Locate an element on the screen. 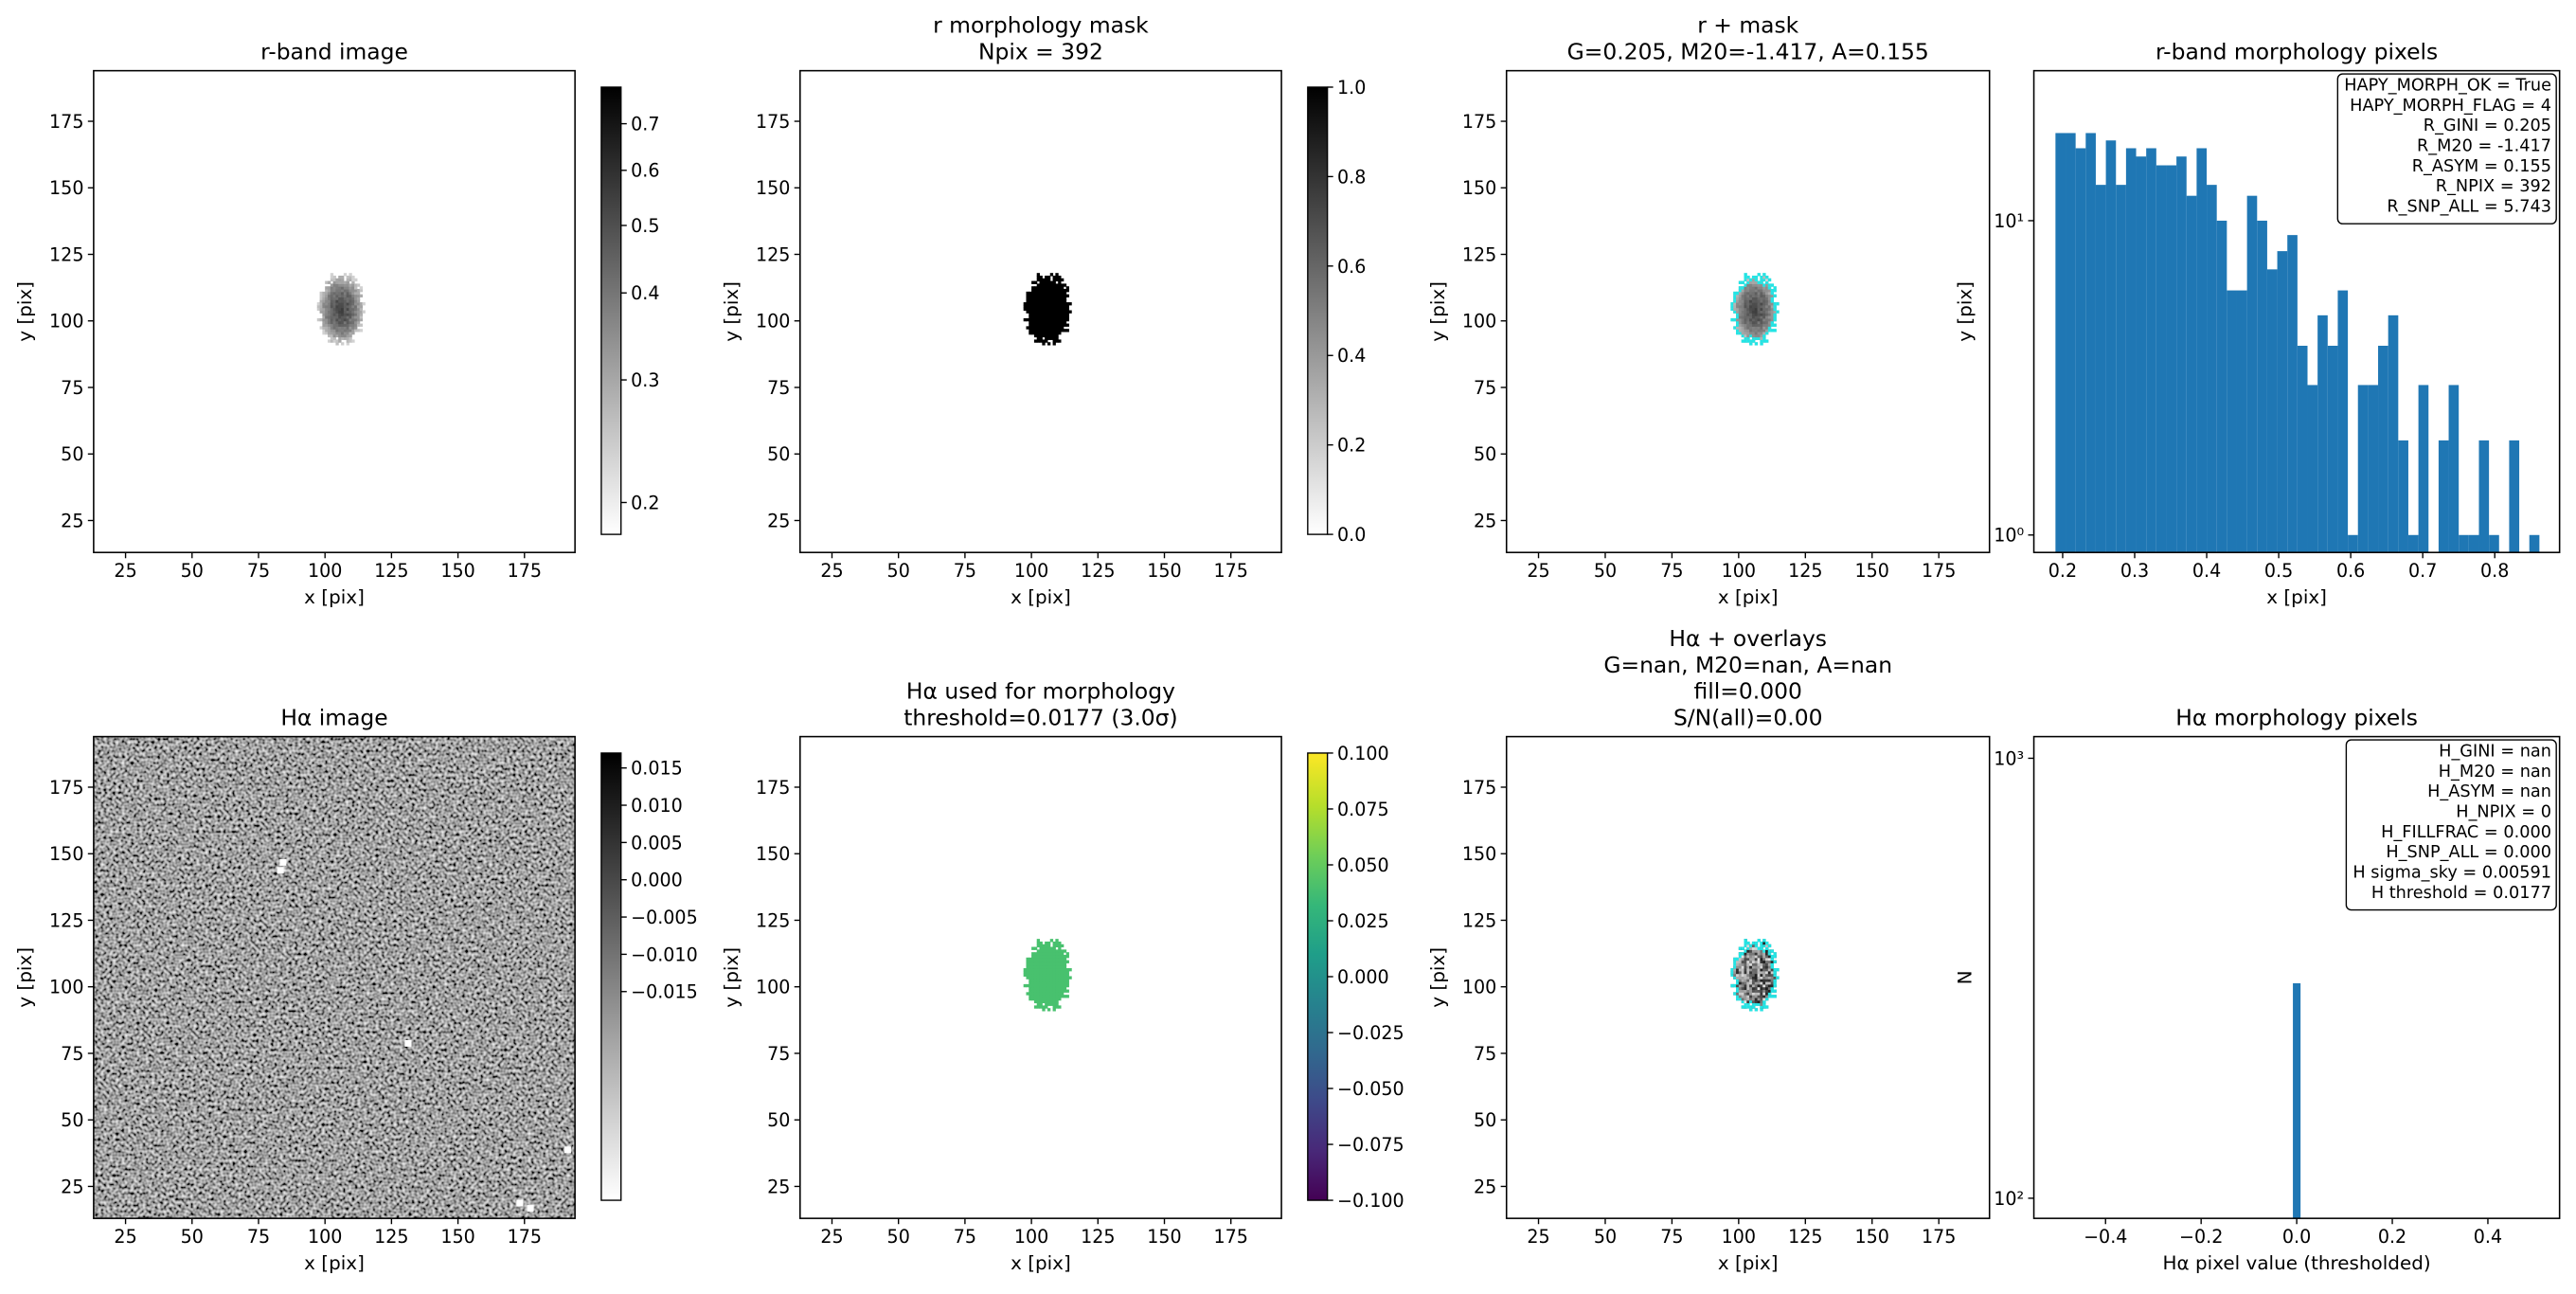 The image size is (2576, 1294). colorbar-tick-label: 0.025 is located at coordinates (1363, 921).